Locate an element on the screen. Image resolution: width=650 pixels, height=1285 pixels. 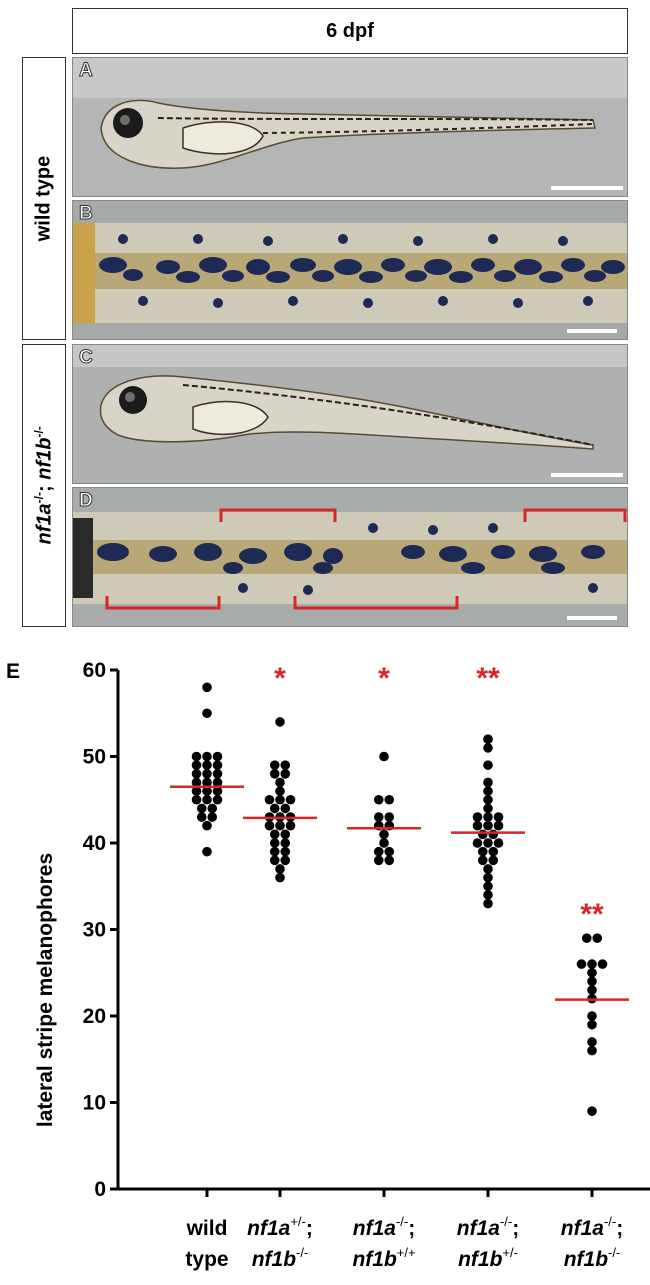
panel-c-image: C is located at coordinates (350, 414).